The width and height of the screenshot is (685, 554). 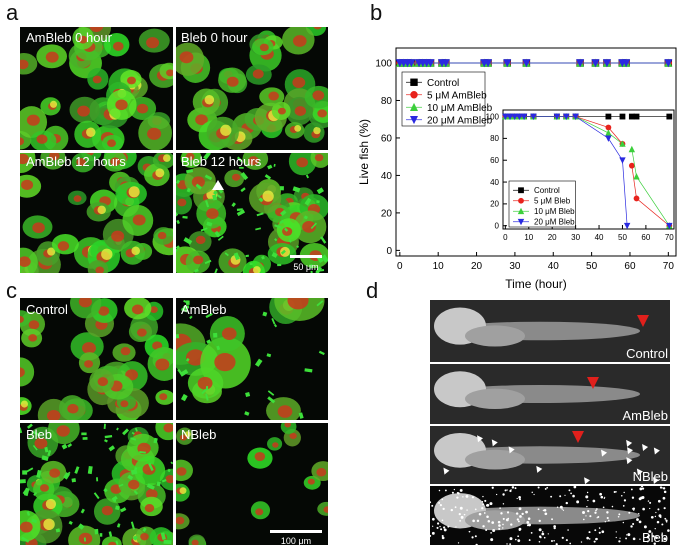 I want to click on fish, so click(x=549, y=515).